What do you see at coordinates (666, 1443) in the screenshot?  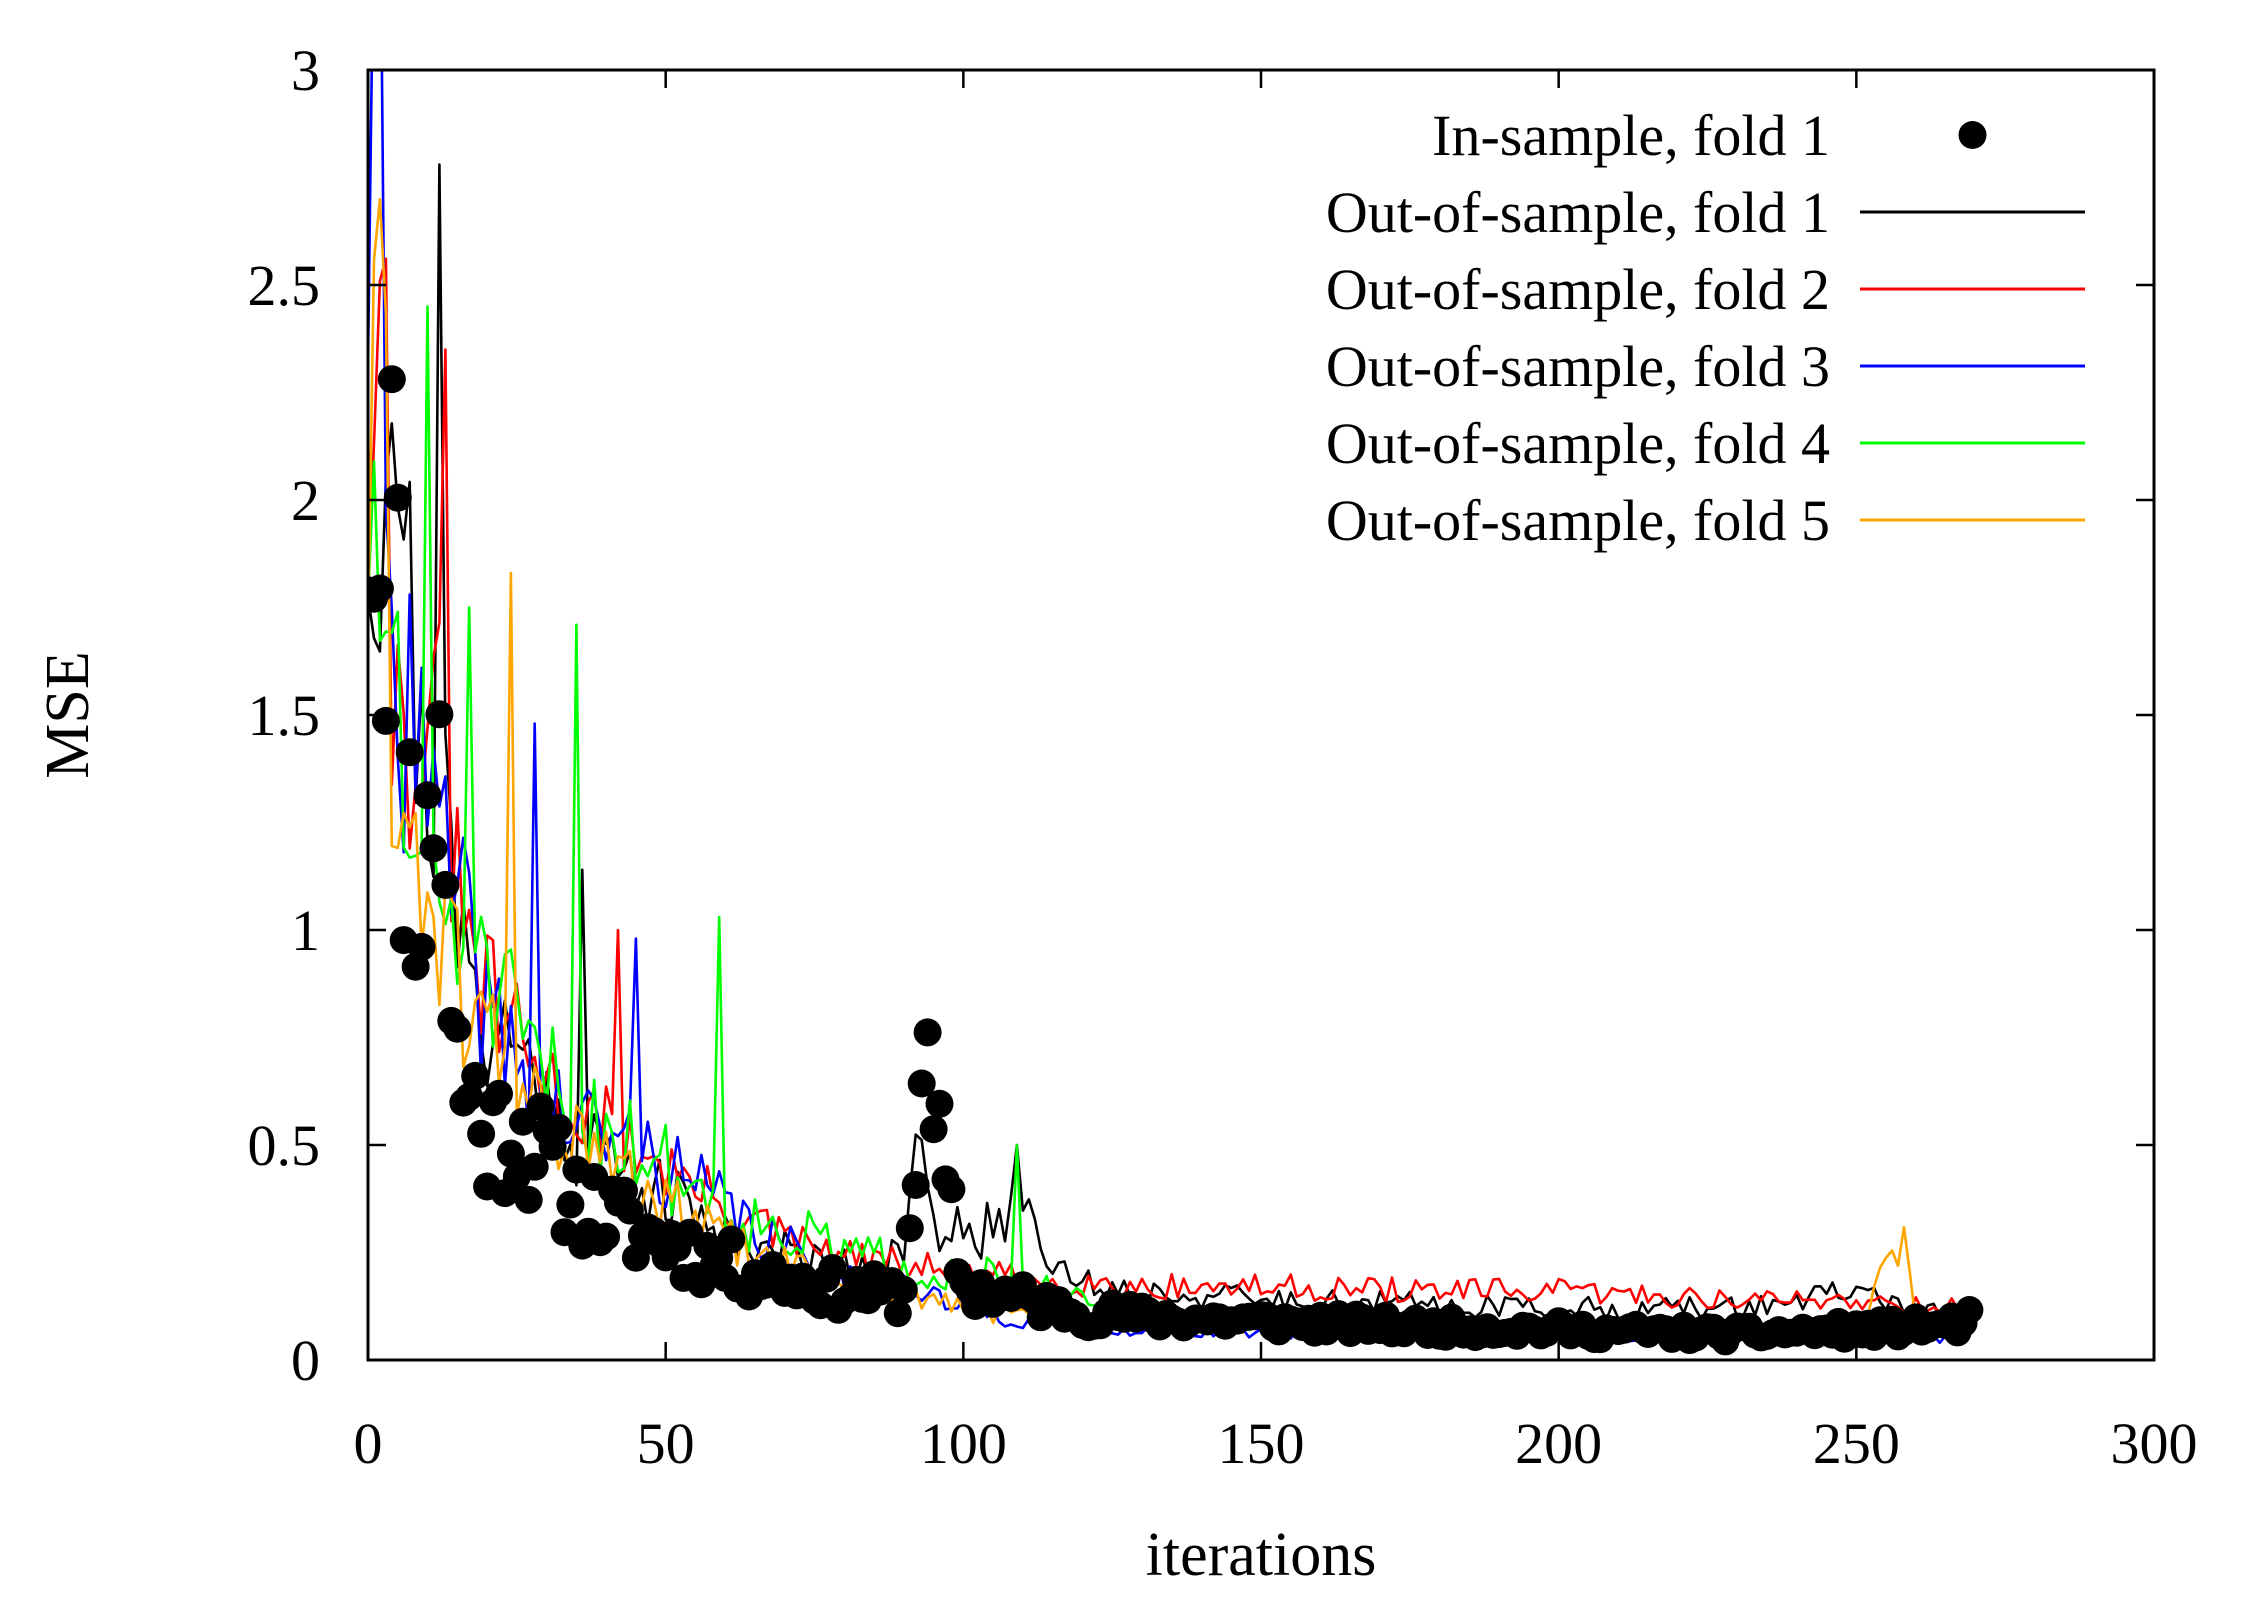 I see `x-tick-label: 50` at bounding box center [666, 1443].